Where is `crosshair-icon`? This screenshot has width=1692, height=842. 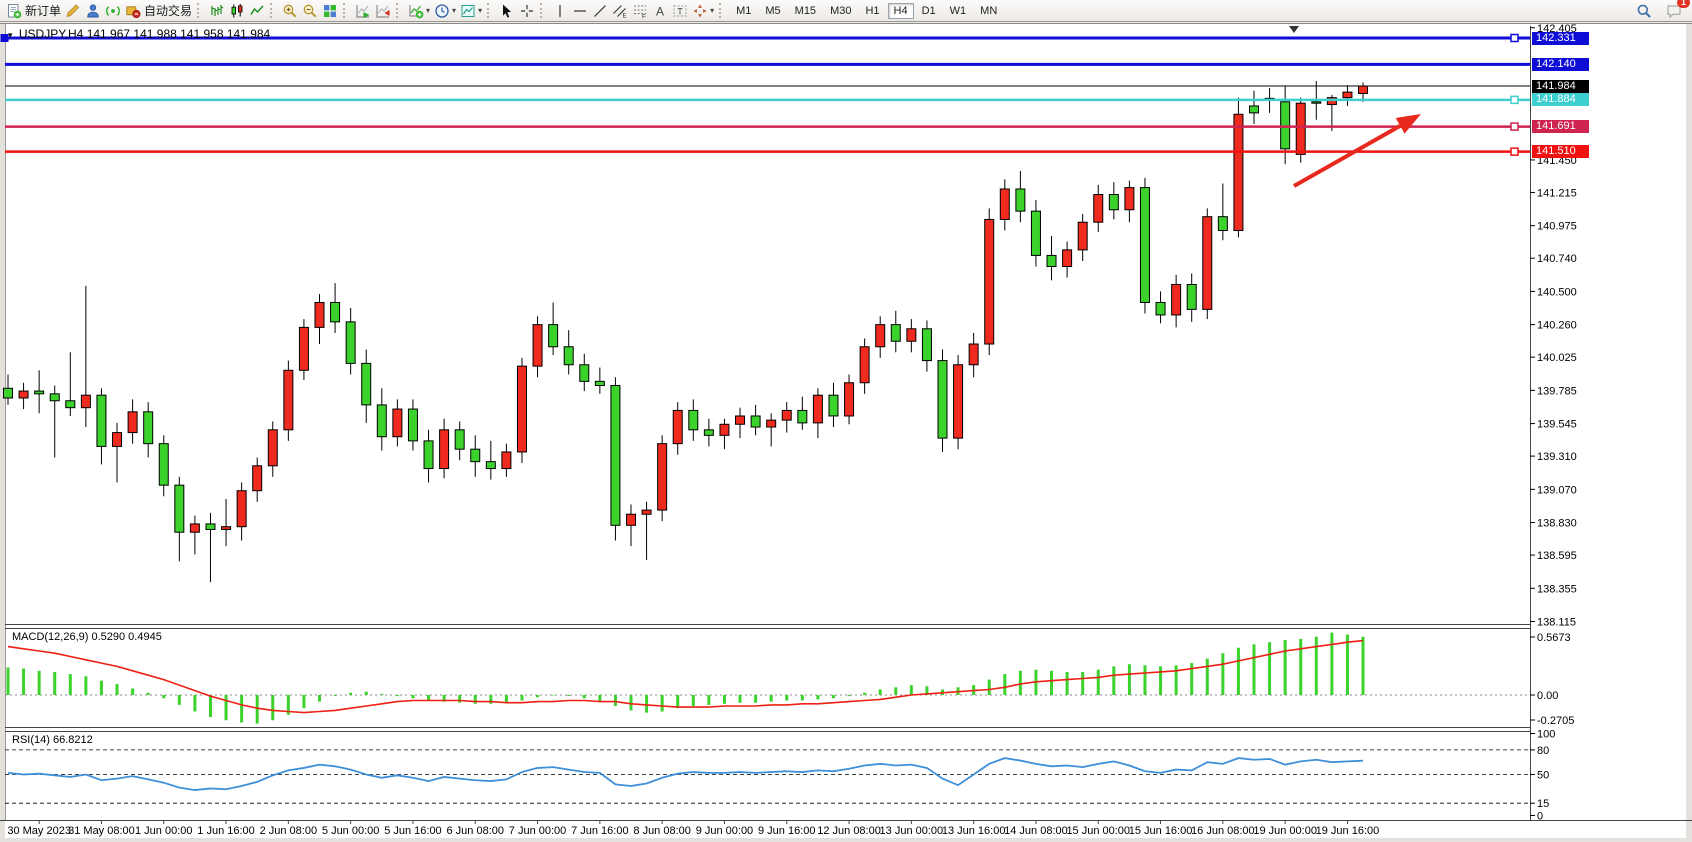
crosshair-icon is located at coordinates (527, 10).